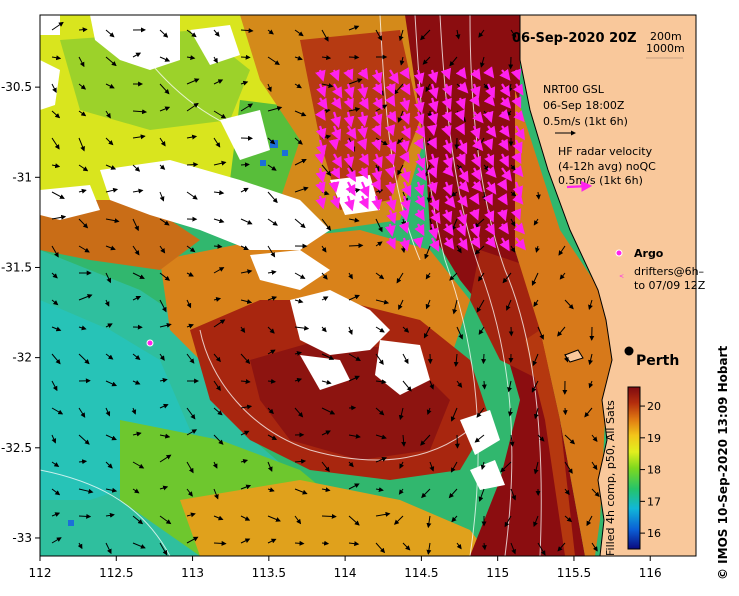 Image resolution: width=739 pixels, height=596 pixels. I want to click on map-title: 06-Sep-2020 20Z, so click(574, 38).